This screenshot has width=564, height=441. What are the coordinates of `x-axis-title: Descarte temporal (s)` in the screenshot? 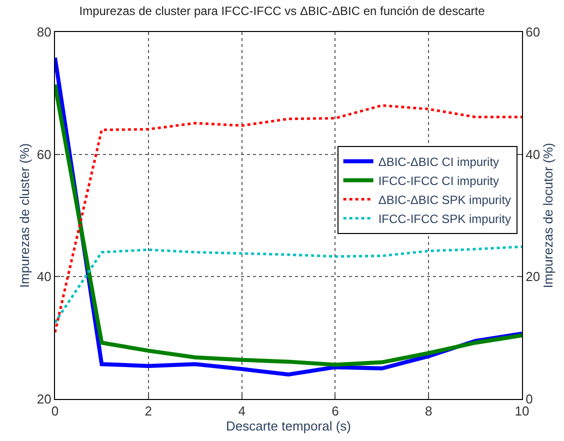 It's located at (288, 426).